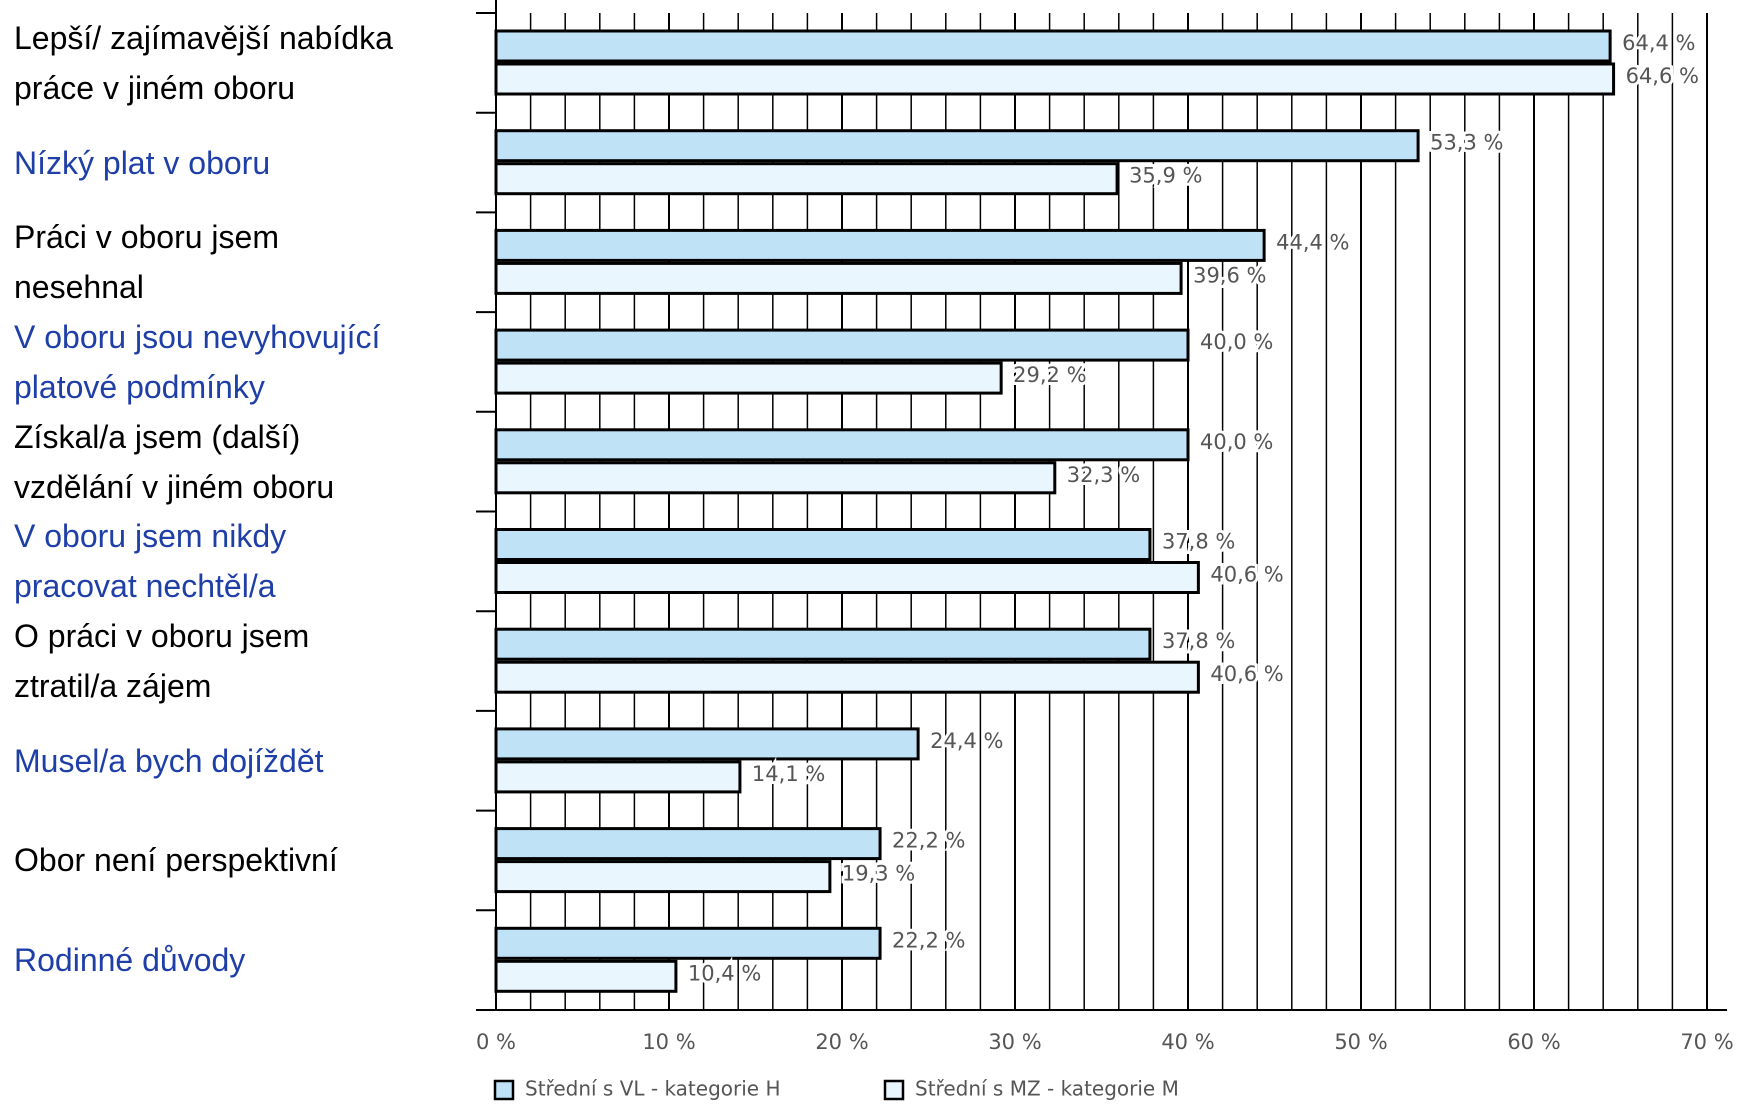  What do you see at coordinates (1360, 1042) in the screenshot?
I see `x-tick-label: 50 %` at bounding box center [1360, 1042].